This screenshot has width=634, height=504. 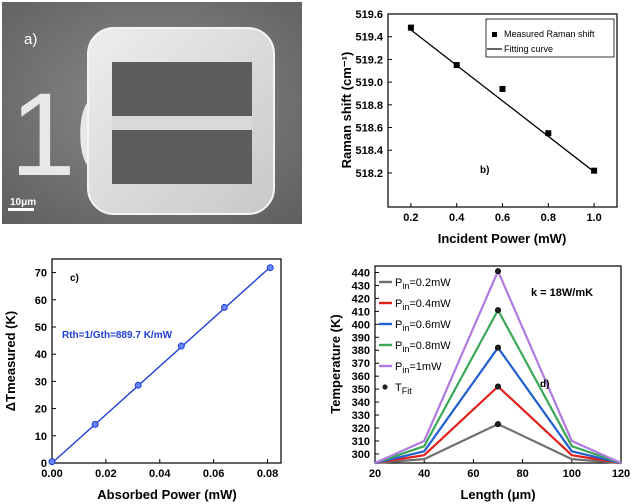 What do you see at coordinates (473, 474) in the screenshot?
I see `x-tick-label: 60` at bounding box center [473, 474].